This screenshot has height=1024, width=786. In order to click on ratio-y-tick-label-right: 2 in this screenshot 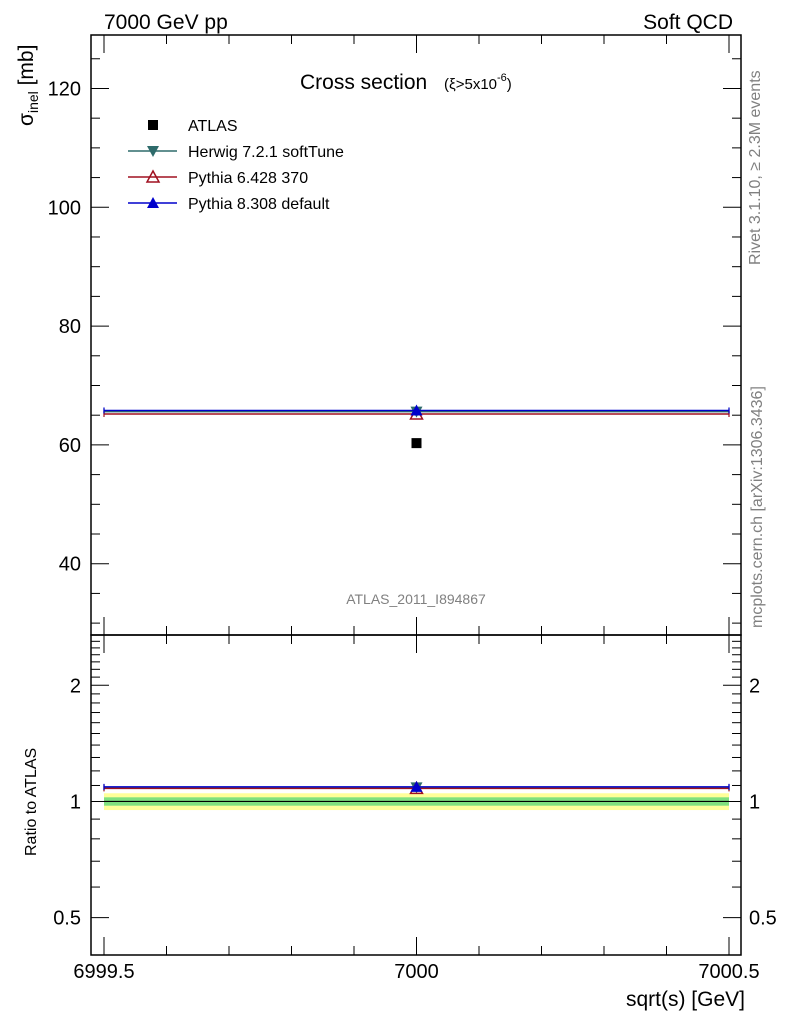, I will do `click(754, 686)`.